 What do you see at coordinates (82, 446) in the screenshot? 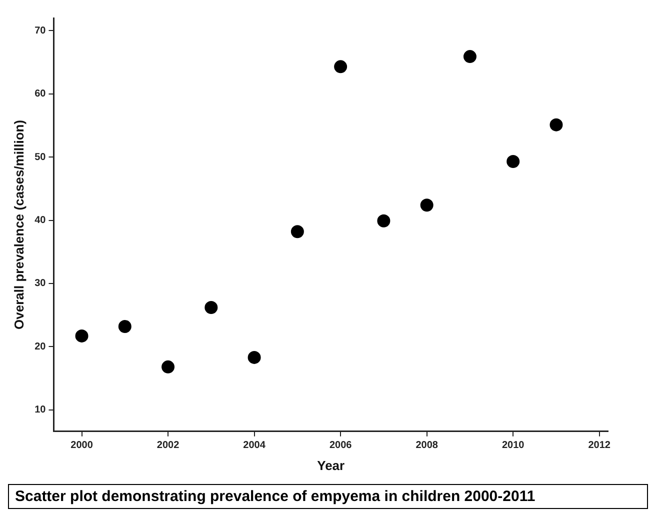
I see `x-tick-label: 2000` at bounding box center [82, 446].